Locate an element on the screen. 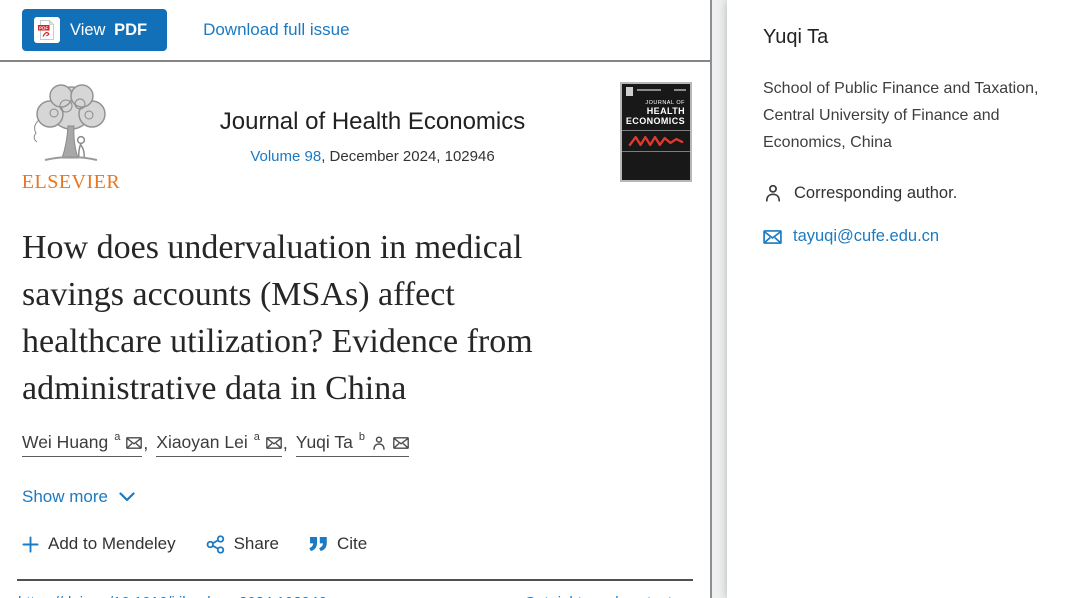  journal-title-link: Journal of Health Economics is located at coordinates (372, 121).